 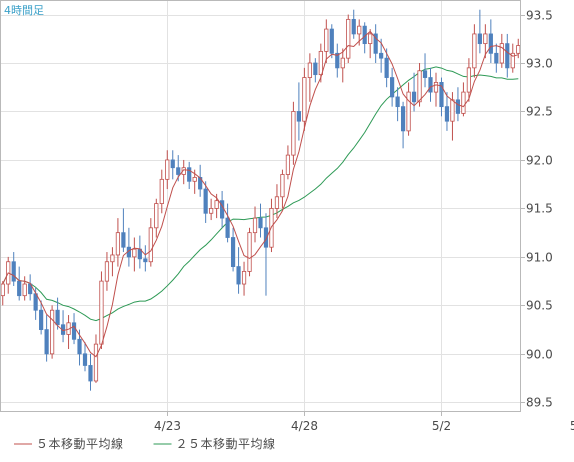 What do you see at coordinates (539, 403) in the screenshot?
I see `y-tick-label: 89.5` at bounding box center [539, 403].